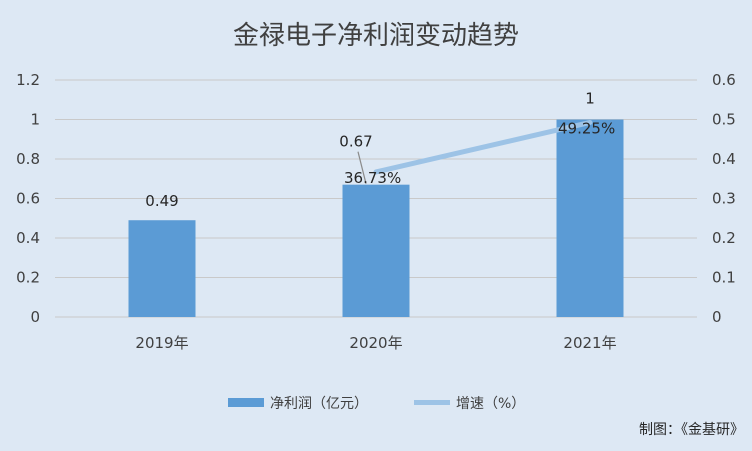  What do you see at coordinates (691, 429) in the screenshot?
I see `source-note: 制图：《金基研》` at bounding box center [691, 429].